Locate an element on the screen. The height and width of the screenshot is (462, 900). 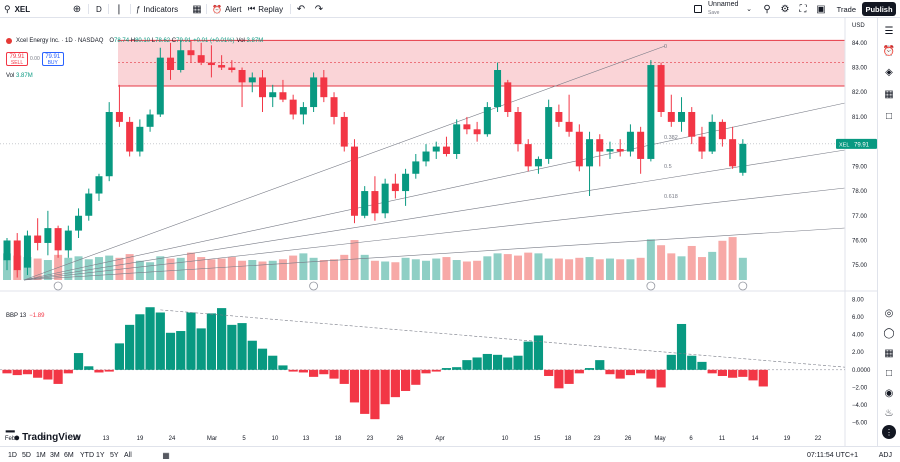
quick-search-icon: ⚲ is located at coordinates (767, 9).